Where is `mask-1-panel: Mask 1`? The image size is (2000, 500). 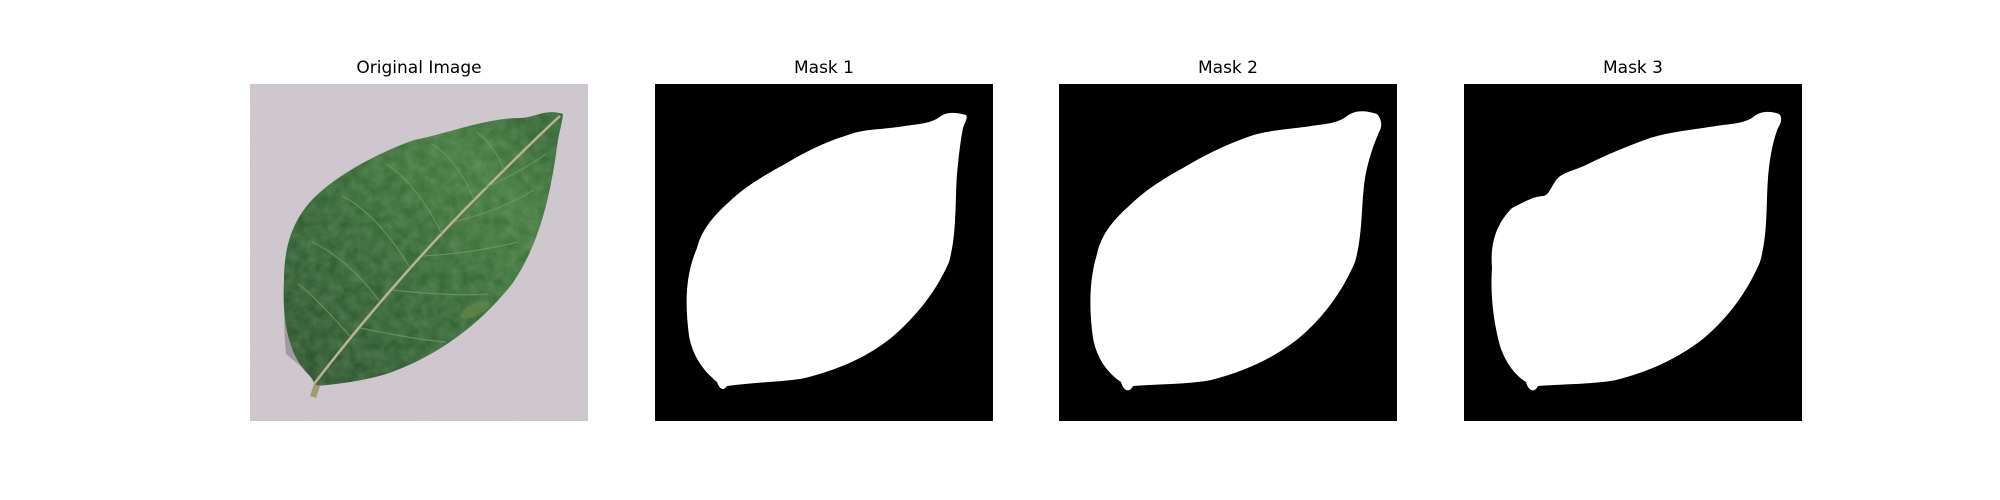
mask-1-panel: Mask 1 is located at coordinates (824, 238).